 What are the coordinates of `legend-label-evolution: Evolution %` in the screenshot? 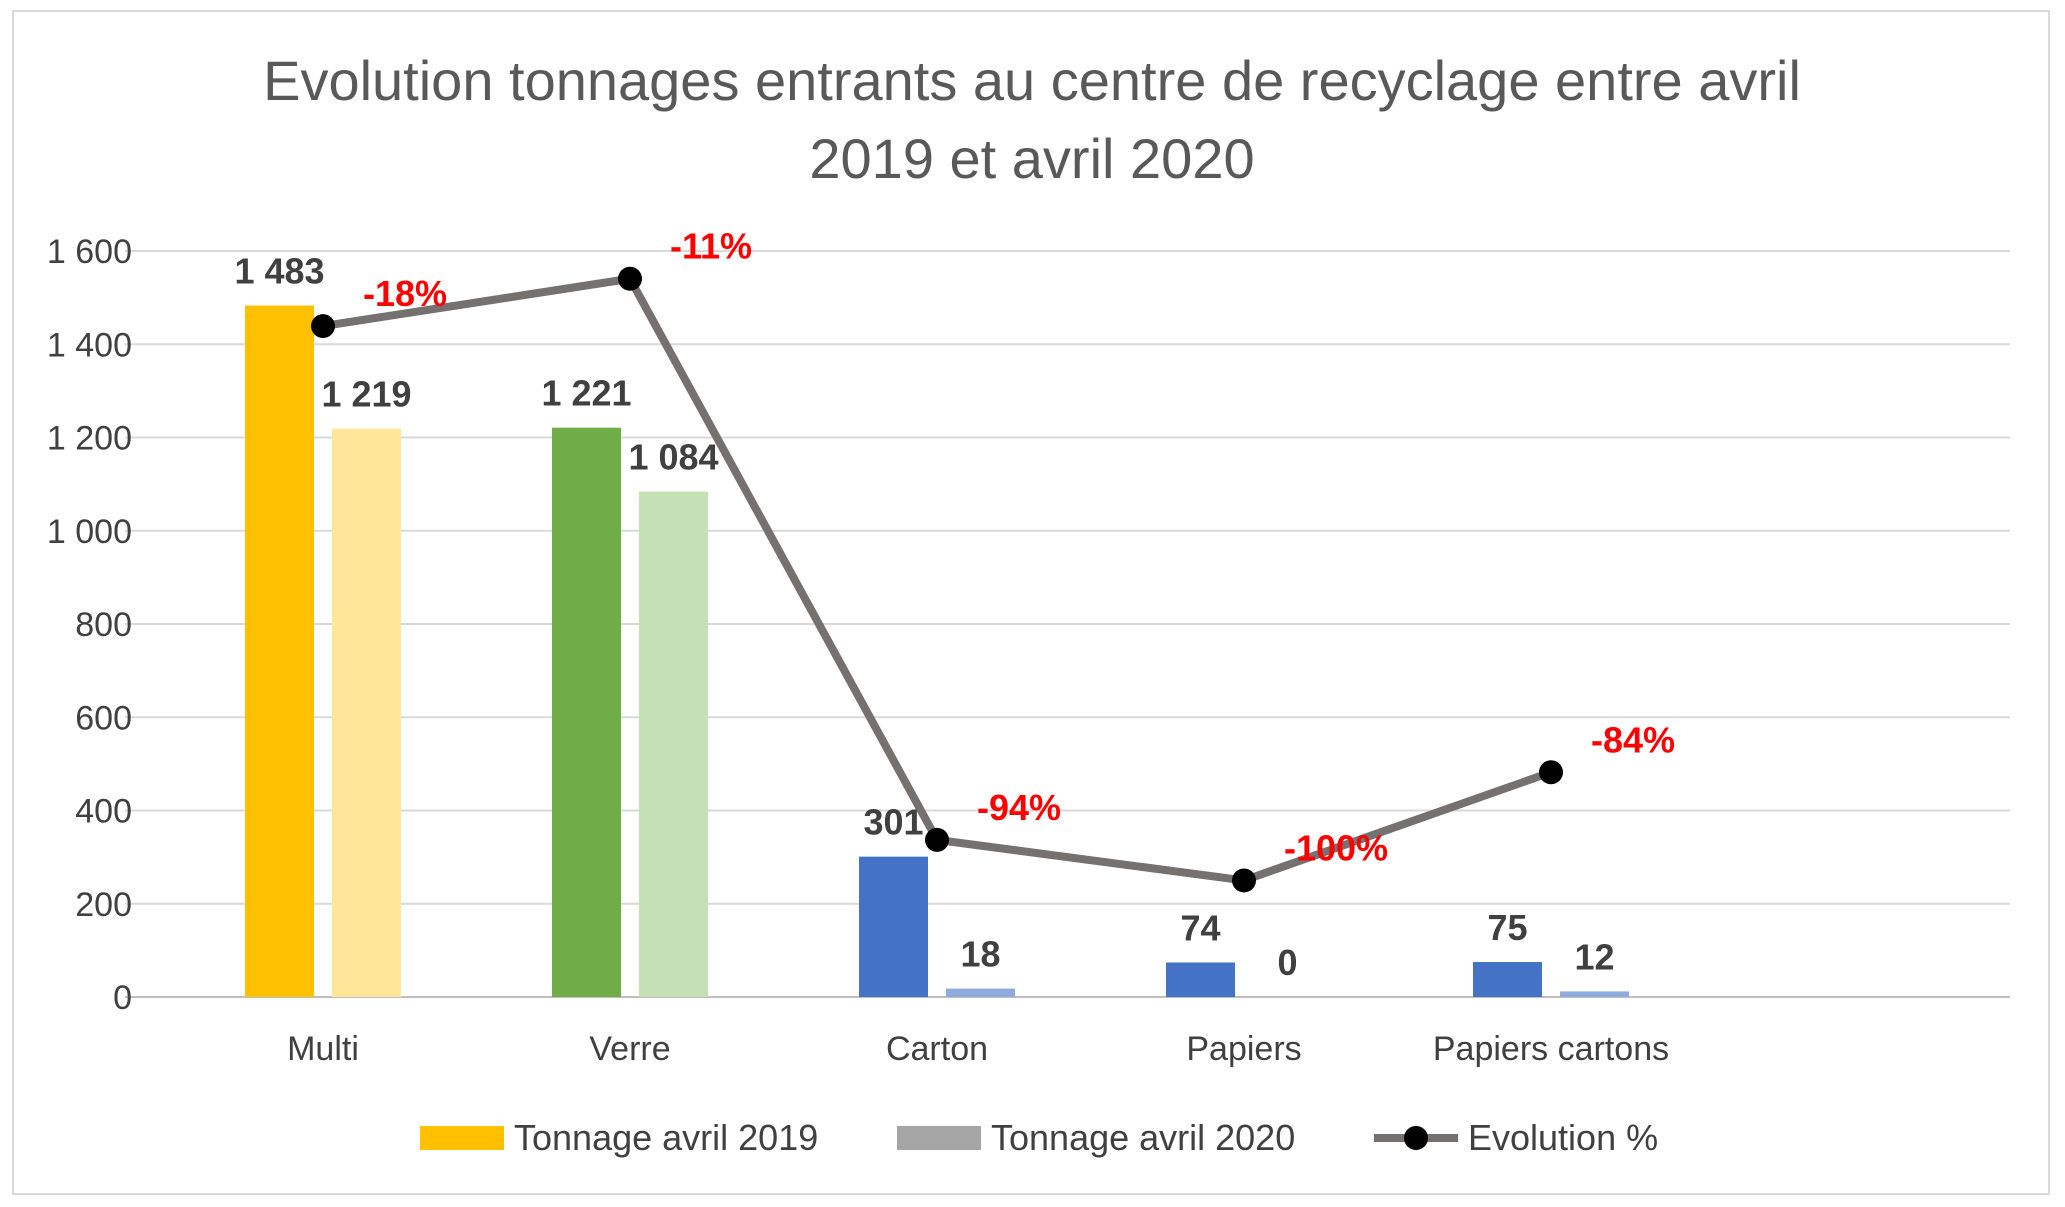 It's located at (1563, 1137).